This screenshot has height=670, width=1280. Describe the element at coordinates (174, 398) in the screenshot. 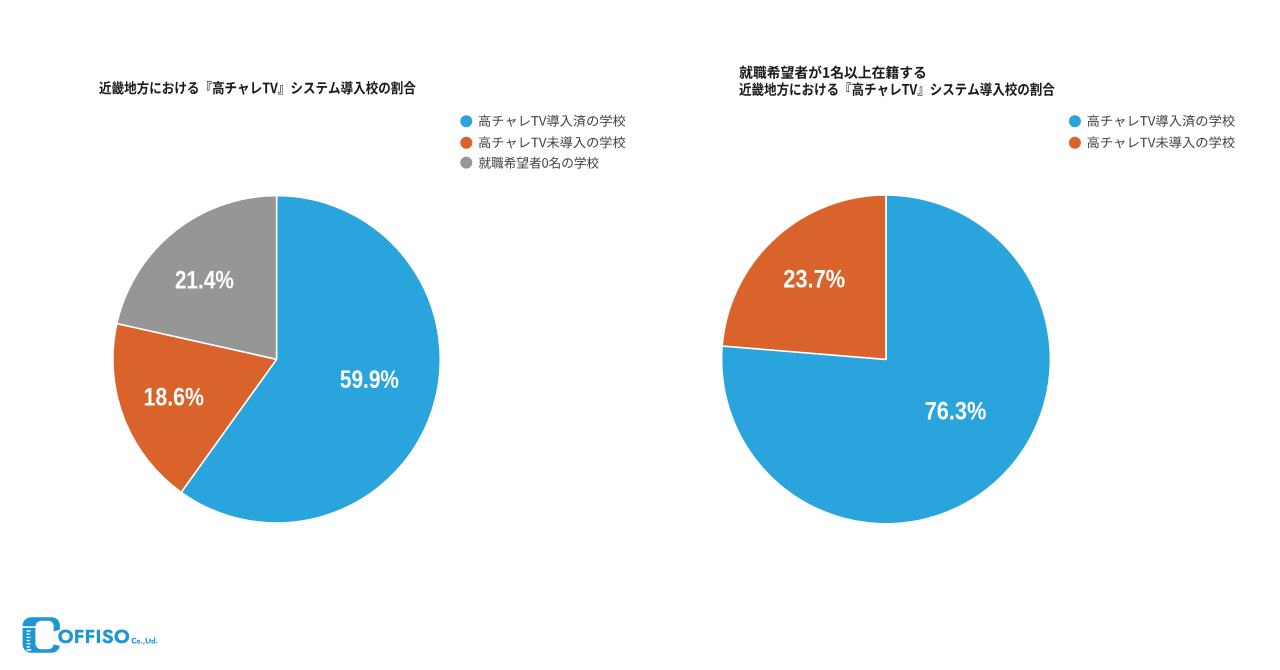

I see `svg-text: 18.6%` at that location.